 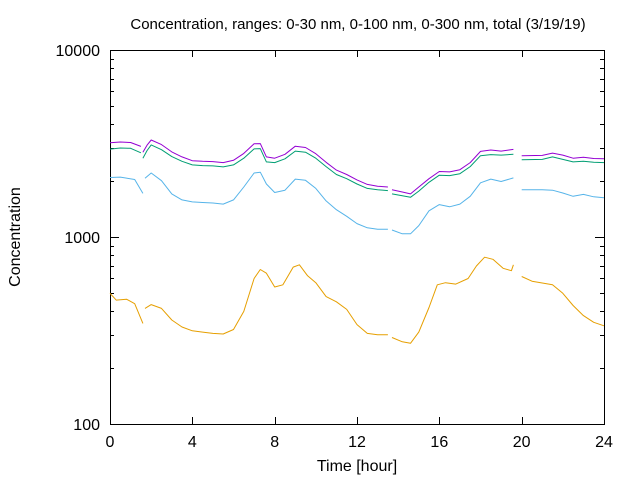 What do you see at coordinates (82, 238) in the screenshot?
I see `y-tick-label: 1000` at bounding box center [82, 238].